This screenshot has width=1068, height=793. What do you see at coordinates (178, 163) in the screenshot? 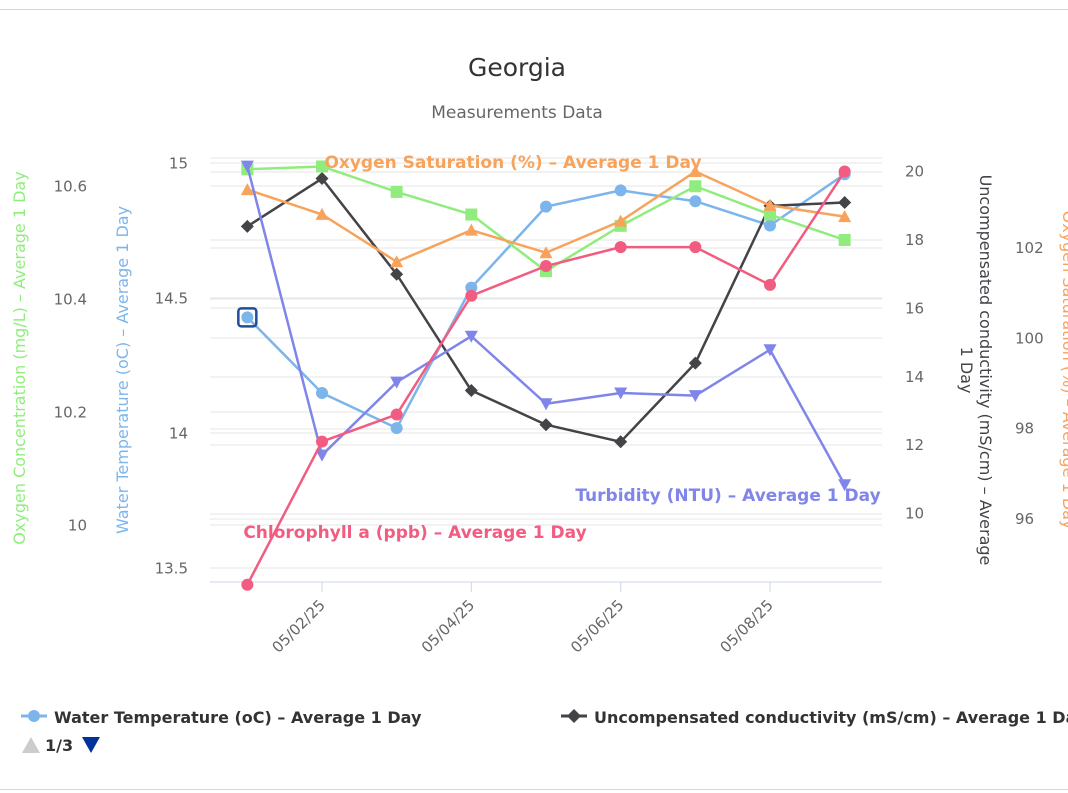
I see `y-tick-label-temp: 15` at bounding box center [178, 163].